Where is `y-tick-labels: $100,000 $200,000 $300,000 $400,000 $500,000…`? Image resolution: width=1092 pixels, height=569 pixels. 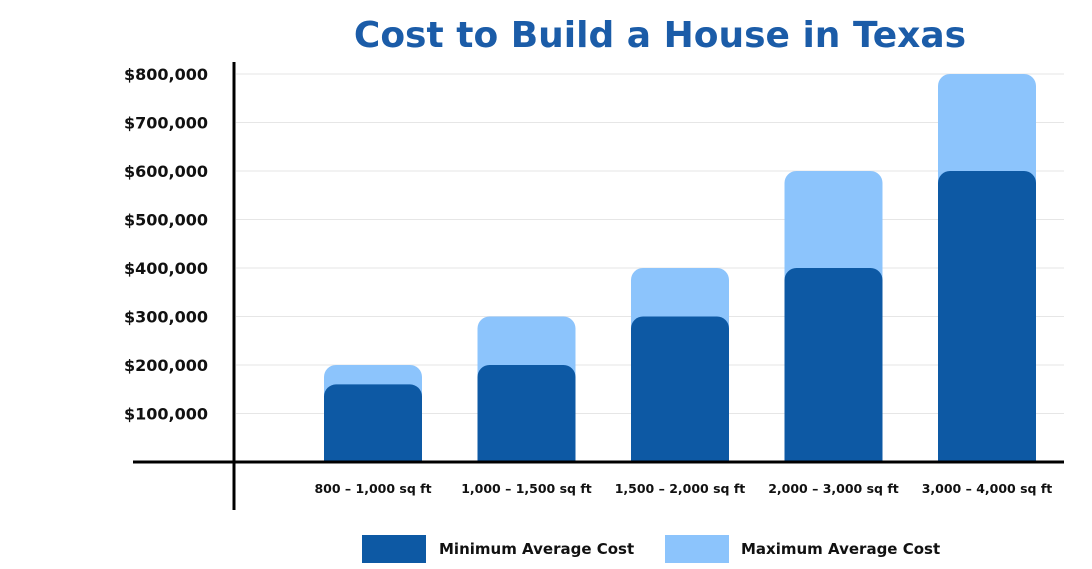 y-tick-labels: $100,000 $200,000 $300,000 $400,000 $500,000… is located at coordinates (166, 244).